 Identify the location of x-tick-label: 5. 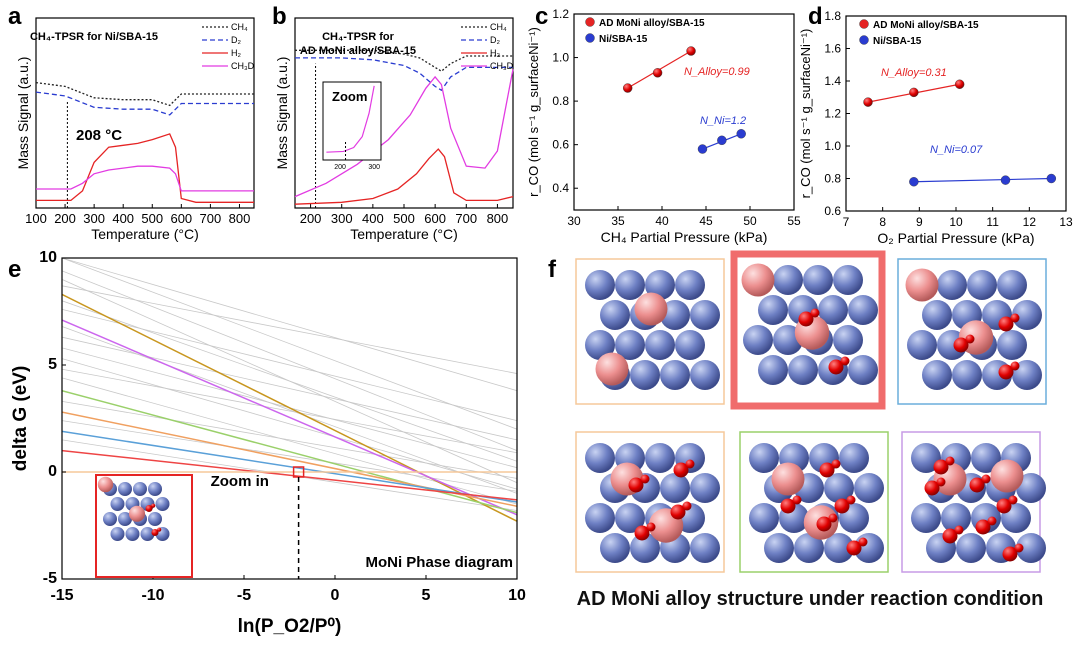
(426, 595).